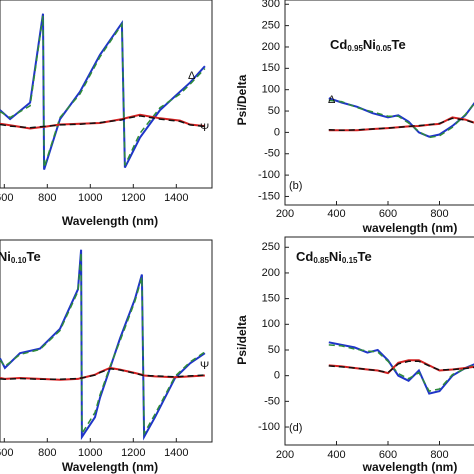 Image resolution: width=474 pixels, height=474 pixels. Describe the element at coordinates (271, 5) in the screenshot. I see `y-tick-label: 300` at that location.